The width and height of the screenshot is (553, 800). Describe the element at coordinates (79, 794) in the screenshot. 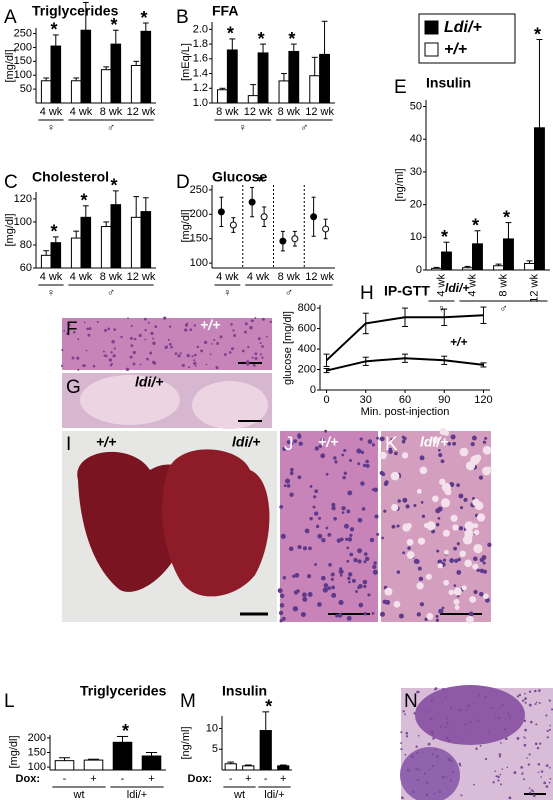

I see `group-label: wt` at that location.